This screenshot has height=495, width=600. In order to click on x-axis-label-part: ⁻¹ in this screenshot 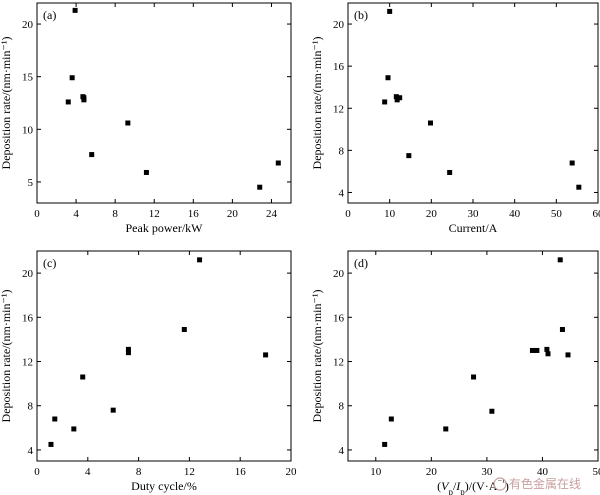, I will do `click(501, 482)`.